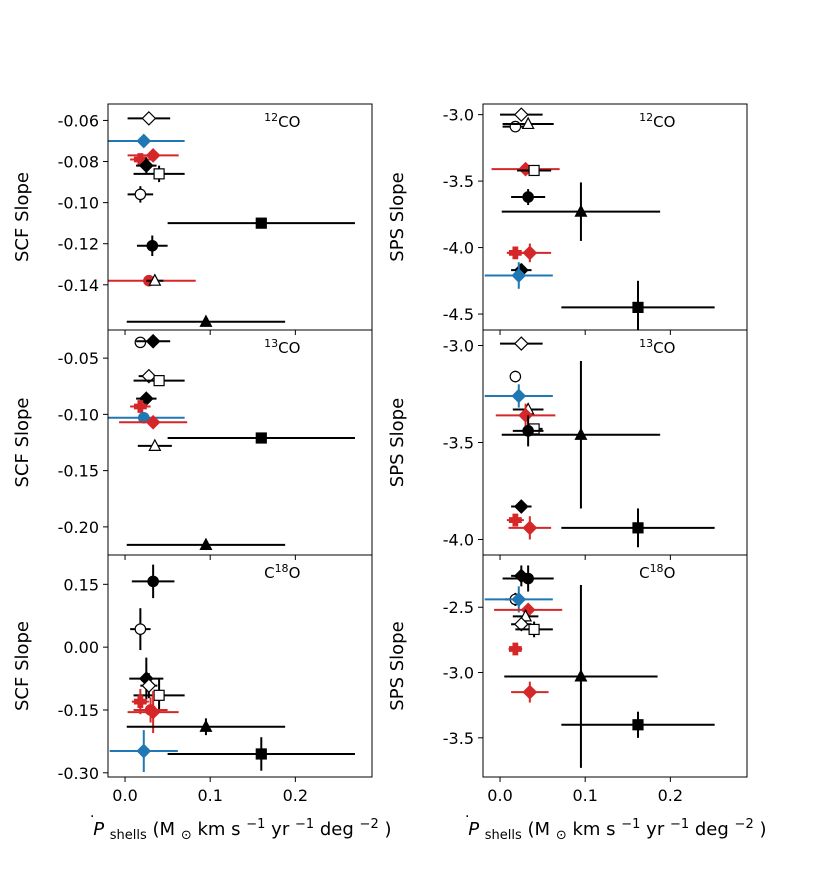 Image resolution: width=830 pixels, height=877 pixels. What do you see at coordinates (744, 824) in the screenshot?
I see `xlabel-exp3: −2` at bounding box center [744, 824].